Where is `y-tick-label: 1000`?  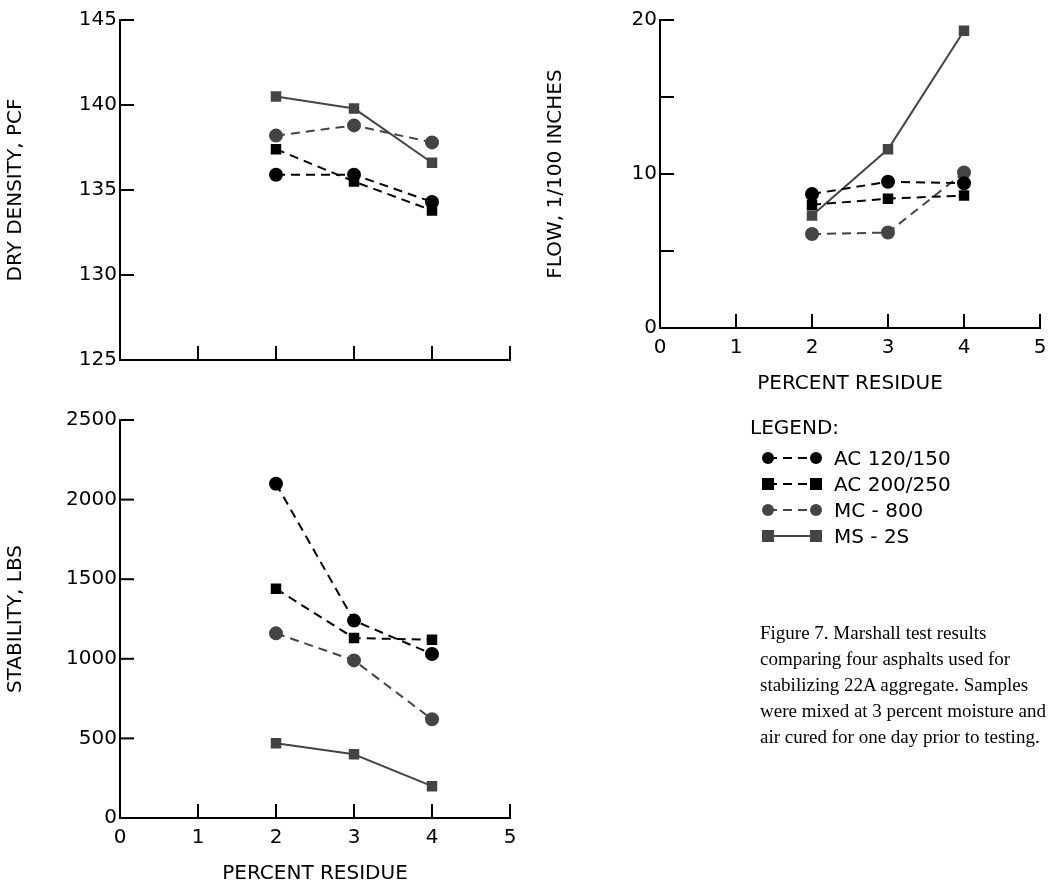
y-tick-label: 1000 is located at coordinates (91, 657).